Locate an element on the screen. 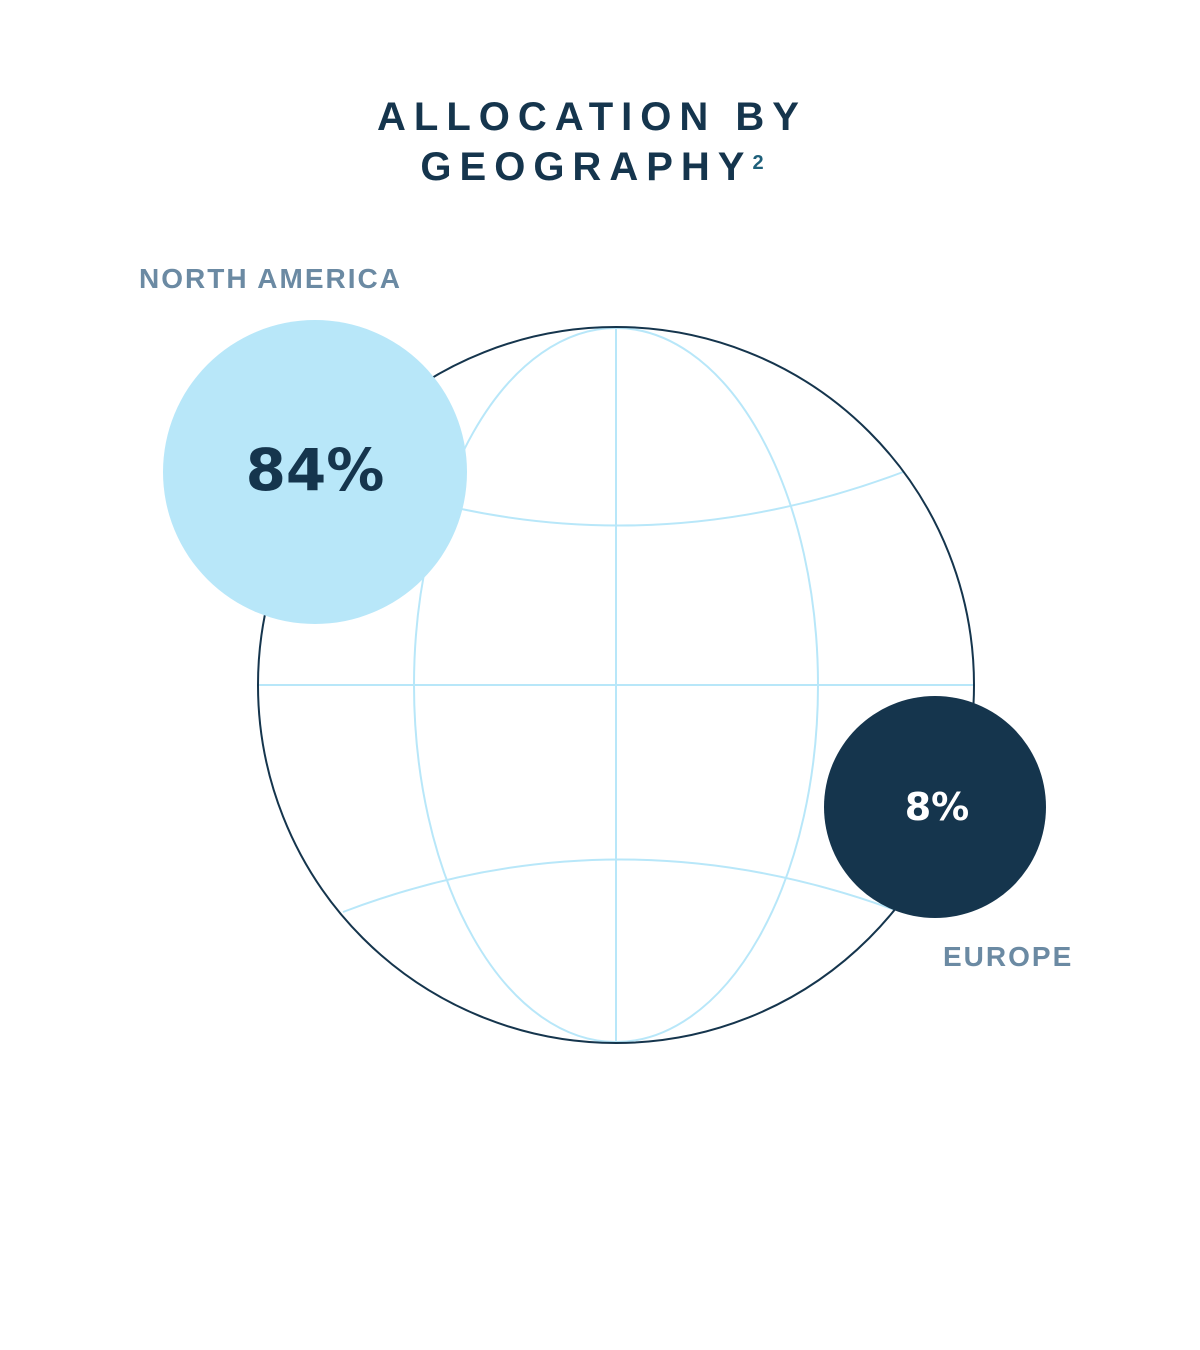  chart-title-line-2: GEOGRAPHY2 is located at coordinates (592, 167).